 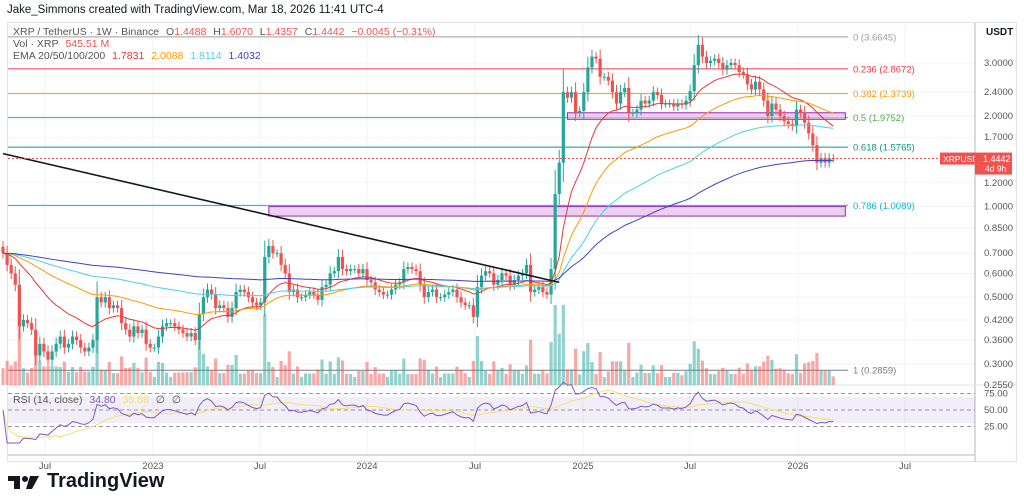 What do you see at coordinates (59, 56) in the screenshot?
I see `ema-label: EMA 20/50/100/200` at bounding box center [59, 56].